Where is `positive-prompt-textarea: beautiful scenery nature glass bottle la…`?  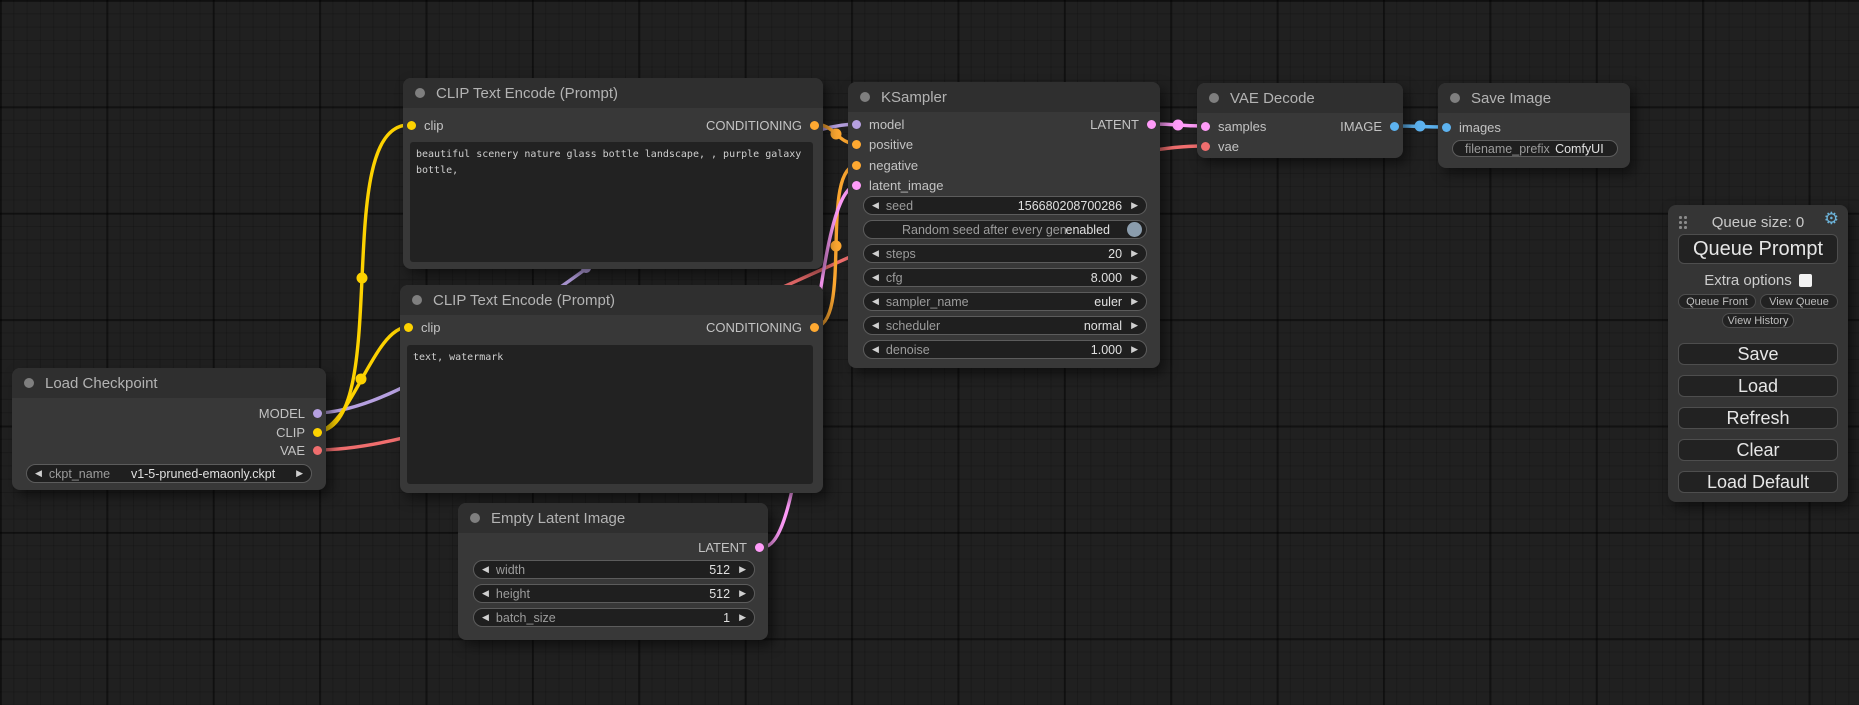
positive-prompt-textarea: beautiful scenery nature glass bottle la… is located at coordinates (611, 202).